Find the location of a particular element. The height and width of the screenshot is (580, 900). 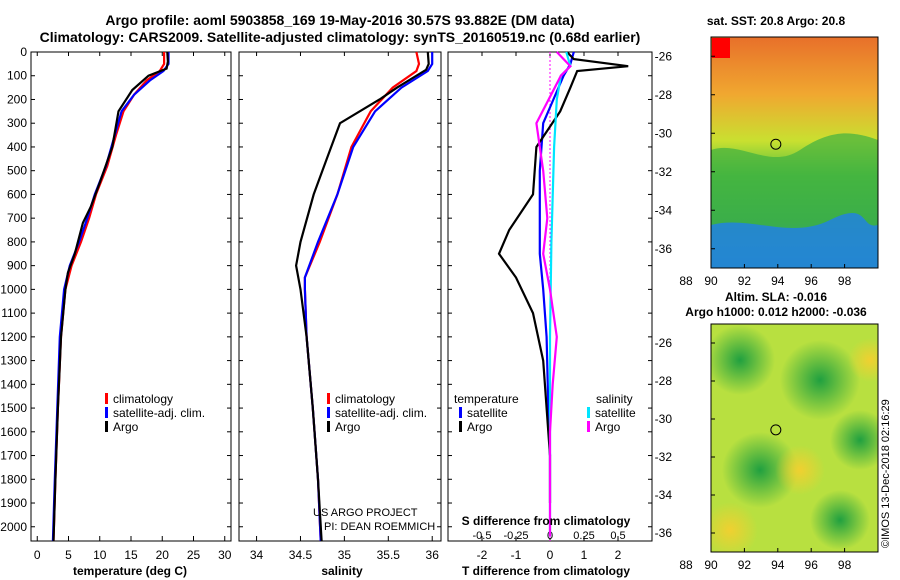

legend-label-t-argo: Argo is located at coordinates (480, 427).